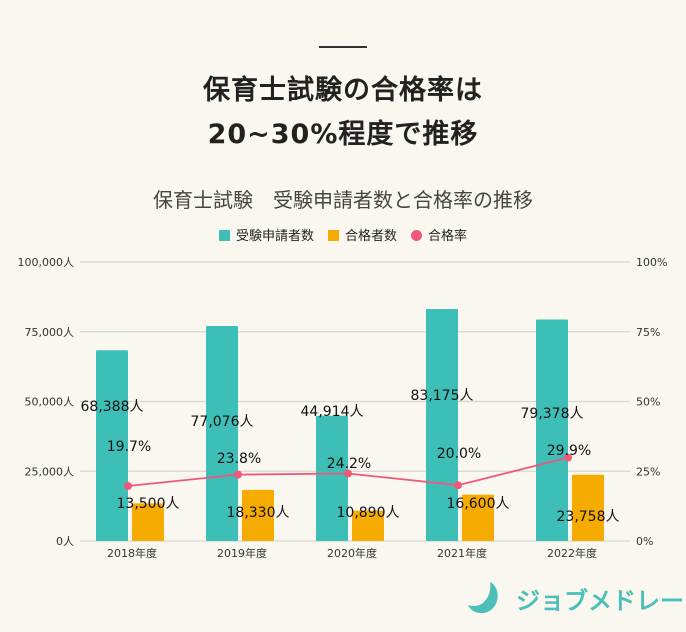 The image size is (686, 632). I want to click on label-applicants: 44,914人, so click(332, 412).